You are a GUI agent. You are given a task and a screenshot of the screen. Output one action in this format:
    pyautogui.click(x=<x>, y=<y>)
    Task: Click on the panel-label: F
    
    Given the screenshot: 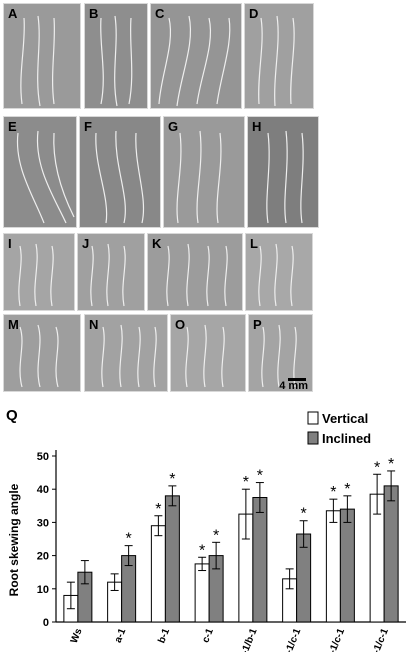 What is the action you would take?
    pyautogui.click(x=88, y=126)
    